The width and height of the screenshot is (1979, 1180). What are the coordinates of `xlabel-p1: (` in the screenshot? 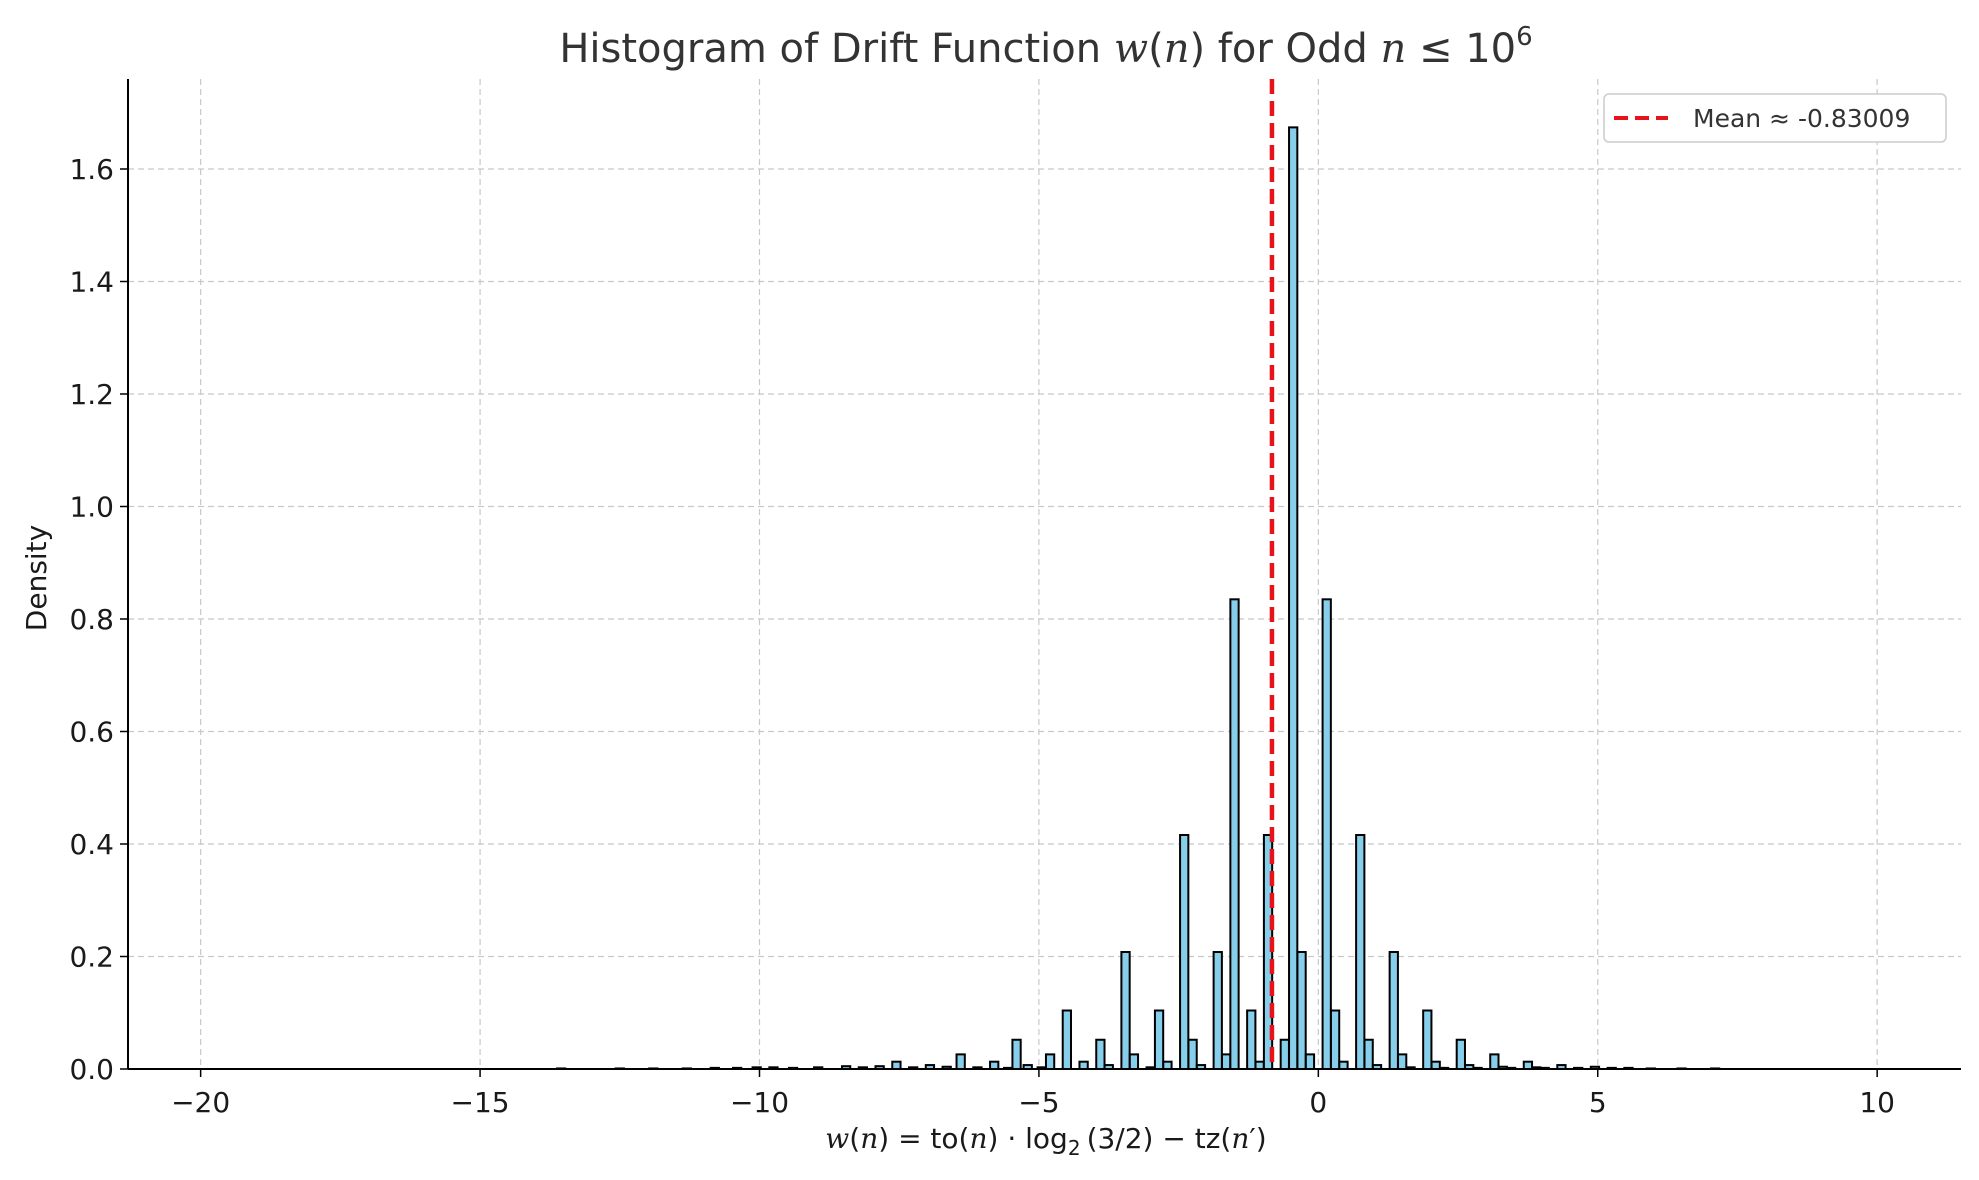 It's located at (854, 1138).